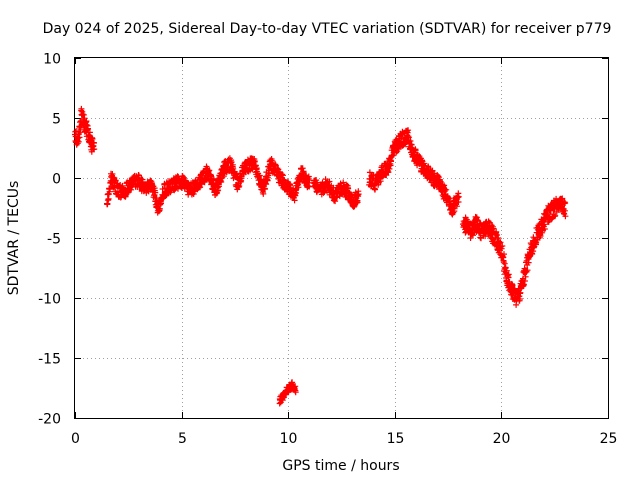 Image resolution: width=640 pixels, height=480 pixels. Describe the element at coordinates (344, 439) in the screenshot. I see `x-axis-tick-labels: 0 5 10 15 20 25` at that location.